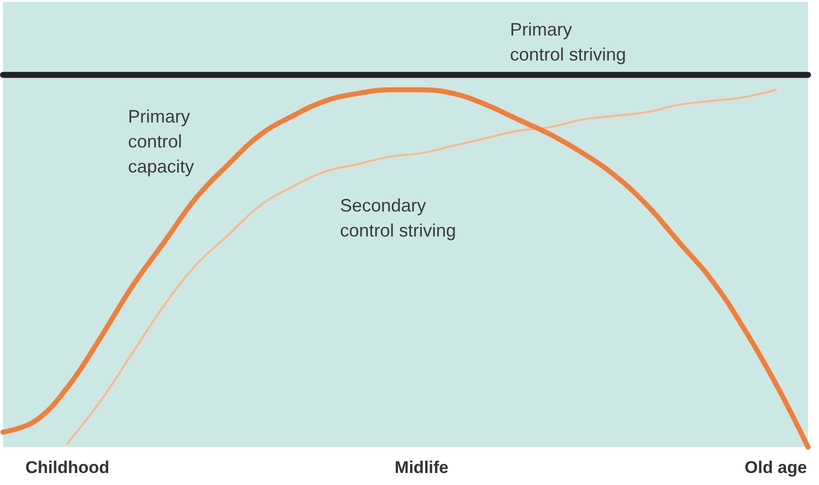 This screenshot has height=485, width=819. What do you see at coordinates (398, 218) in the screenshot?
I see `series-label: Secondary control striving` at bounding box center [398, 218].